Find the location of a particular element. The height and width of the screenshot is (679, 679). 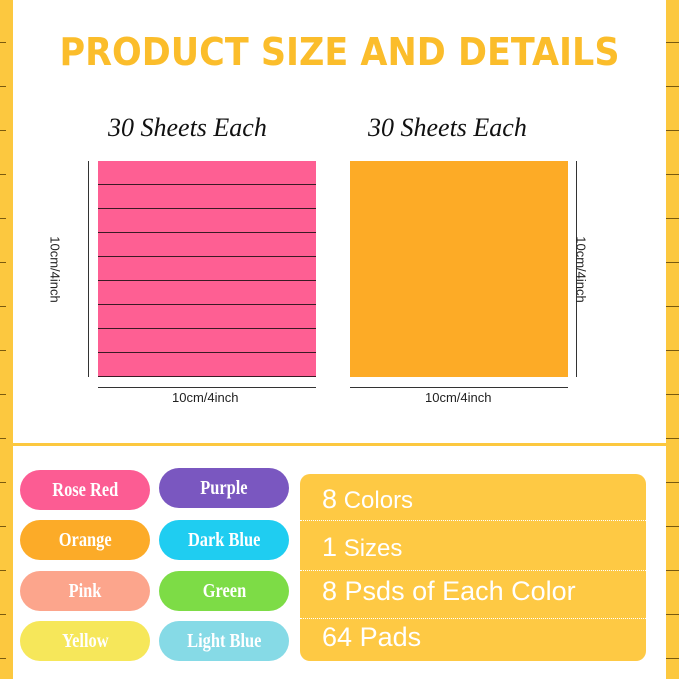

color-pill-green: Green is located at coordinates (224, 591).